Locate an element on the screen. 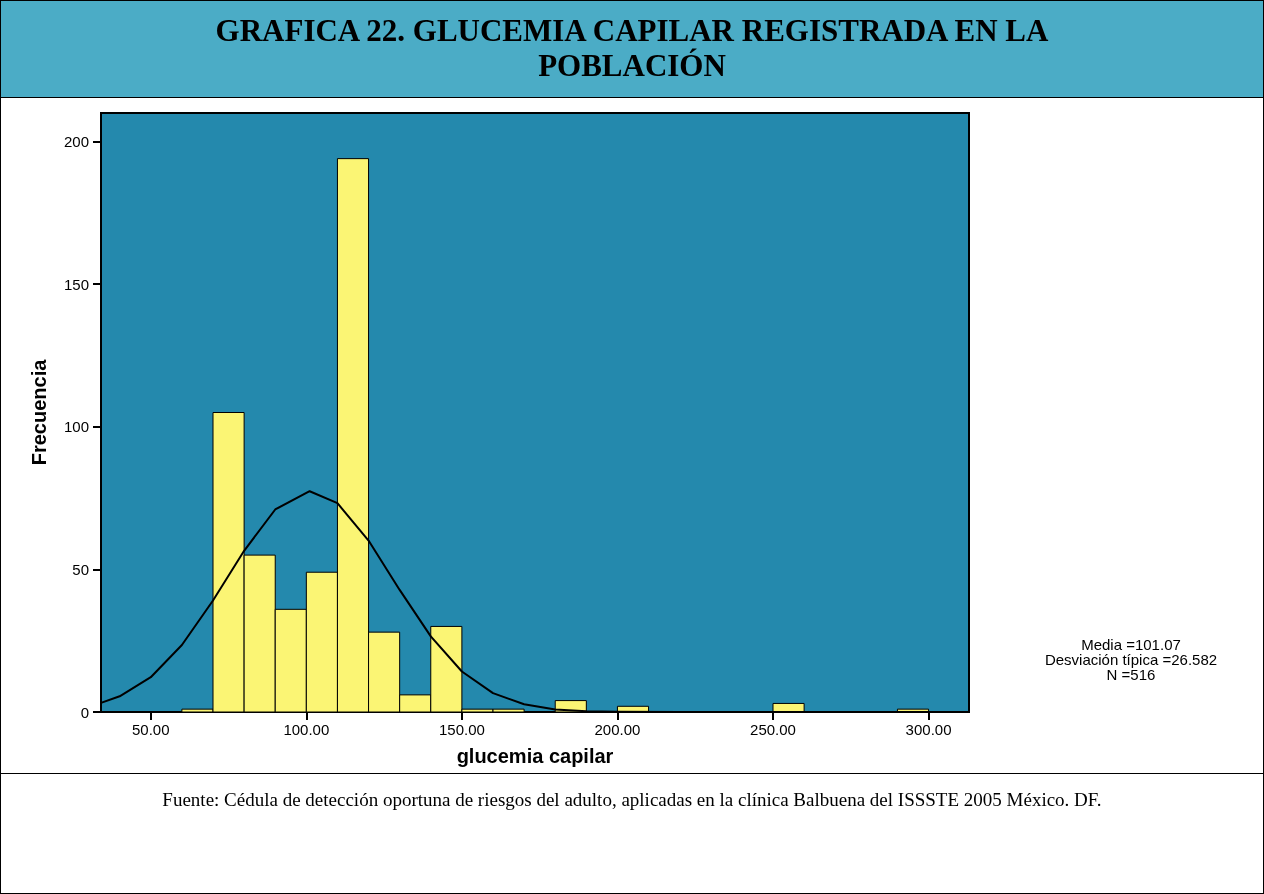  y-tick-label: 150 is located at coordinates (76, 284).